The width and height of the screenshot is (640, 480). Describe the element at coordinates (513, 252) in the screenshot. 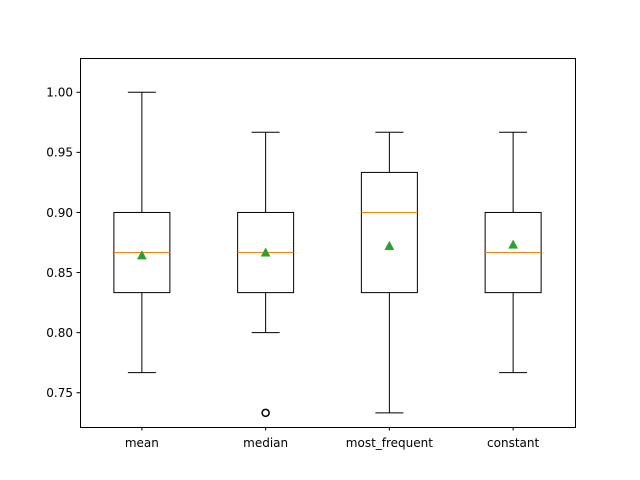

I see `box-constant` at that location.